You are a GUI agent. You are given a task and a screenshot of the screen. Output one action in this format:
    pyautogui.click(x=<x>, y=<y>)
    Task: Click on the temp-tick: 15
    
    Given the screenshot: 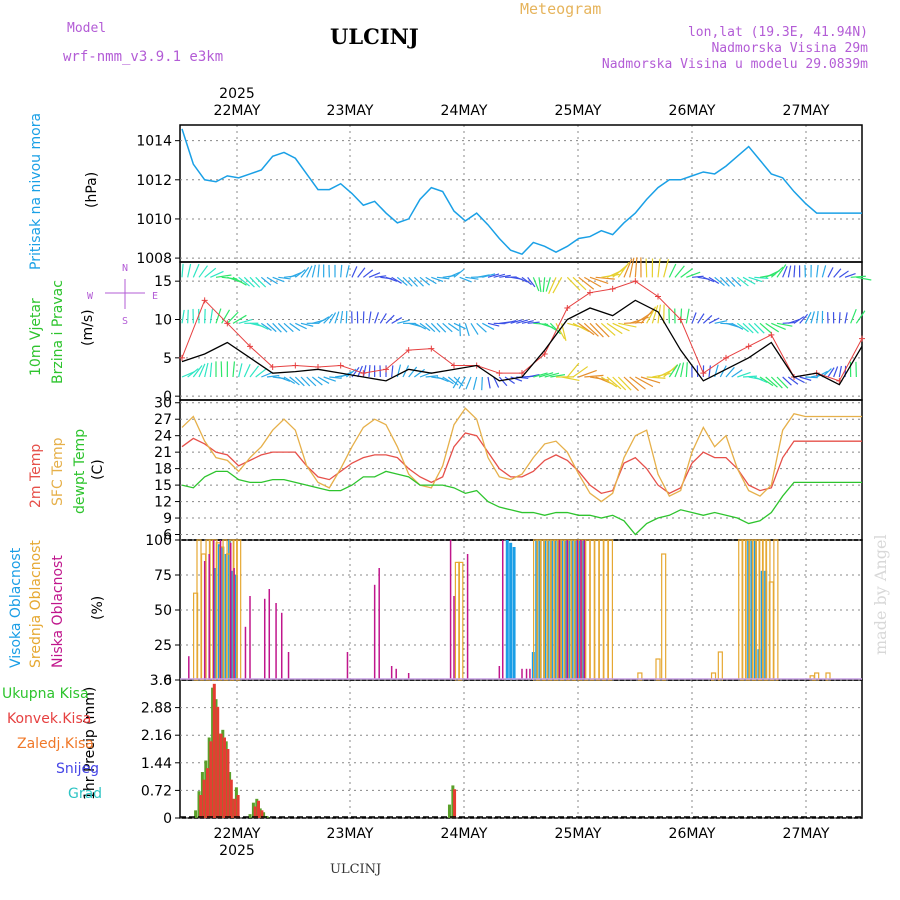 What is the action you would take?
    pyautogui.click(x=163, y=486)
    